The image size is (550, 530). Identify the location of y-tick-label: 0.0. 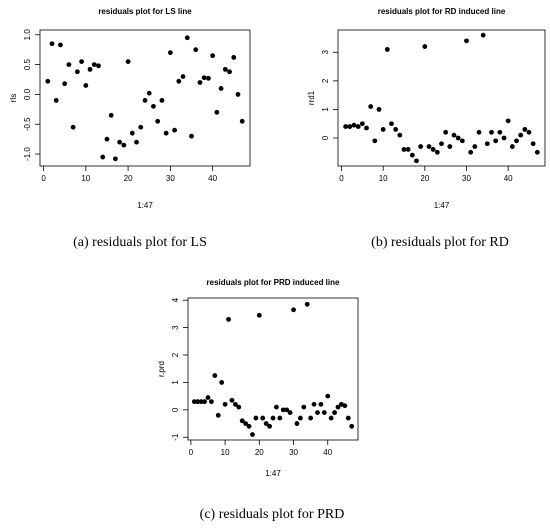
(27, 94).